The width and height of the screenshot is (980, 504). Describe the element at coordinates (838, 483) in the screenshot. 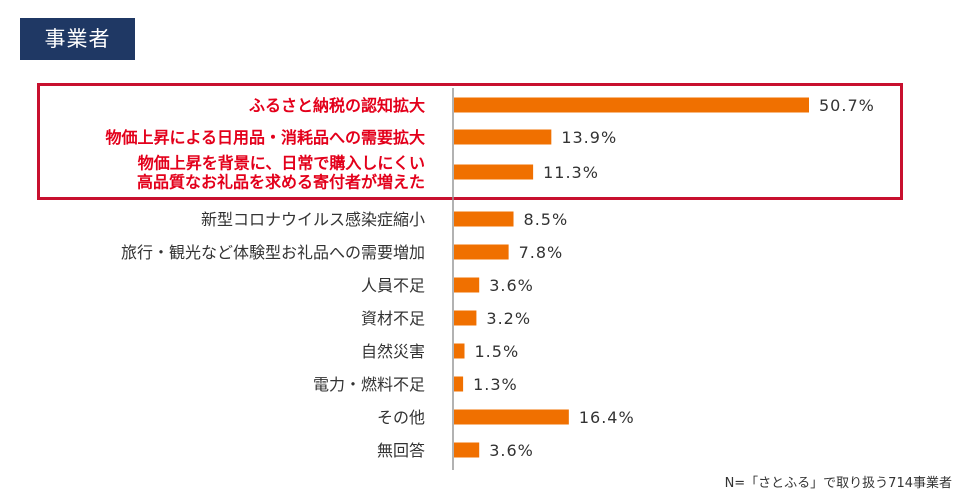

I see `sample-size-note: N=「さとふる」で取り扱う714事業者` at that location.